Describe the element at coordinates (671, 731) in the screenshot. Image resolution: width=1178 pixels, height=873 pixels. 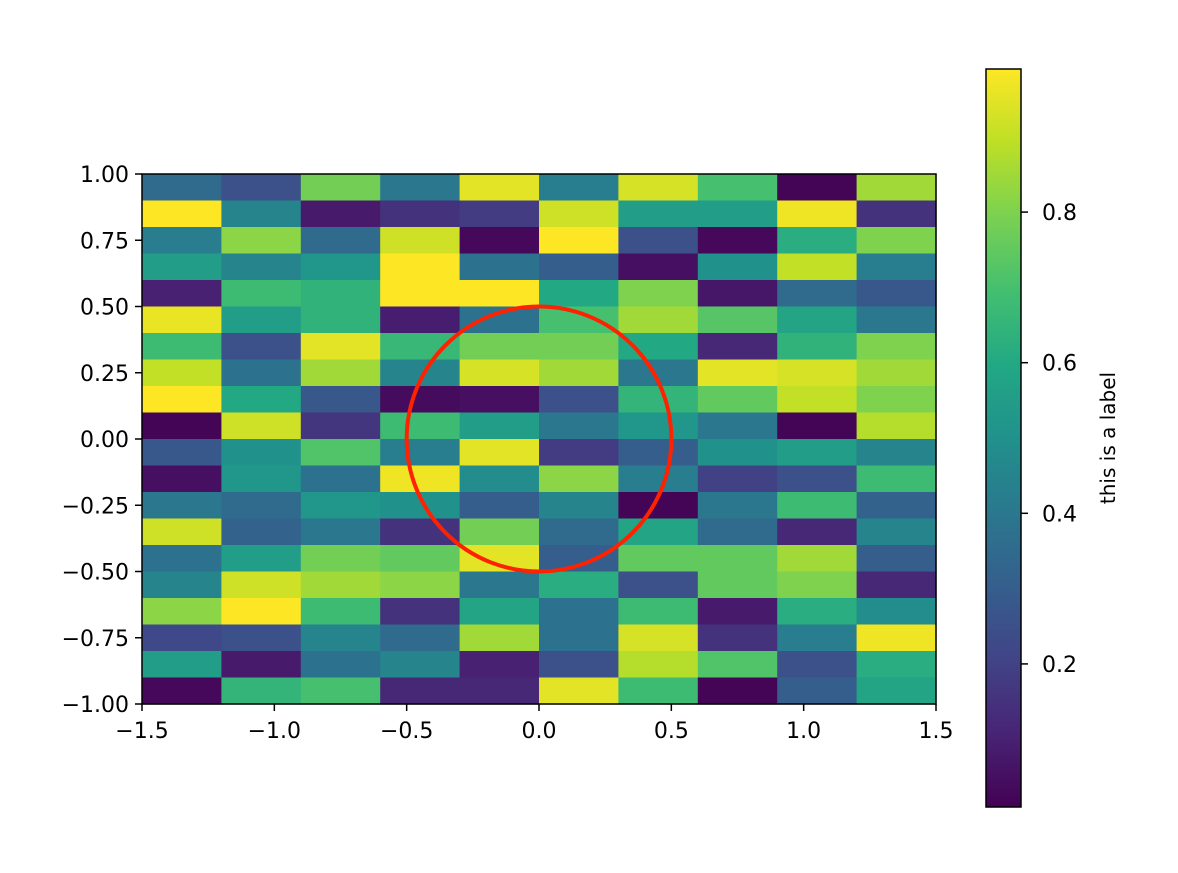
I see `x-tick-label: 0.5` at that location.